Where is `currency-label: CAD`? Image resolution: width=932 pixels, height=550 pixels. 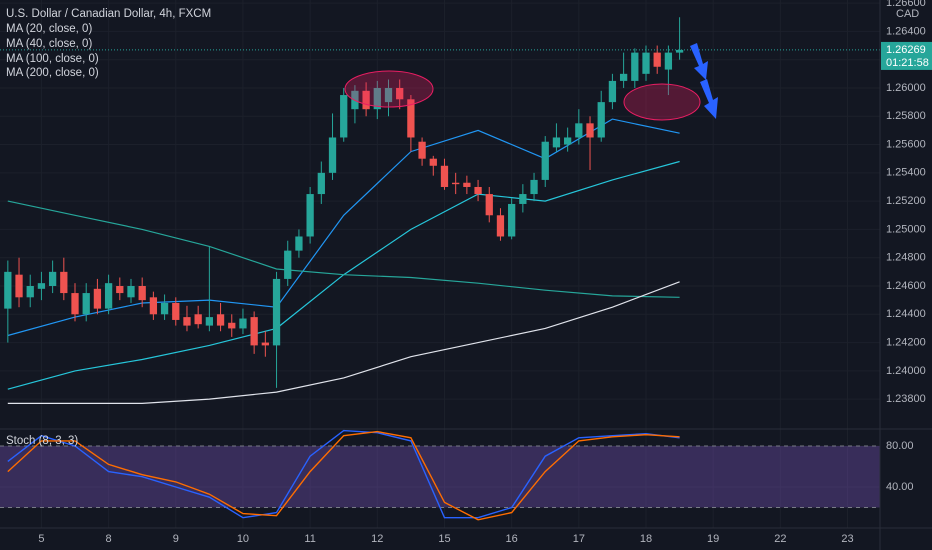 currency-label: CAD is located at coordinates (907, 14).